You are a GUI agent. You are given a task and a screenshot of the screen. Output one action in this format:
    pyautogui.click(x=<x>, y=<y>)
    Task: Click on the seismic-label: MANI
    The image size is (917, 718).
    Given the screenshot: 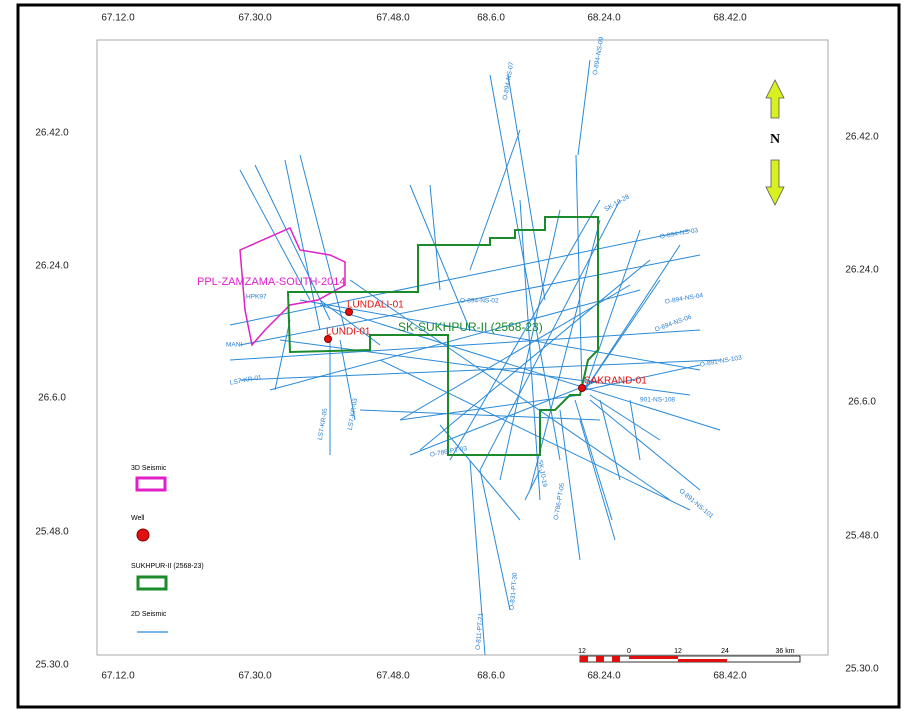 What is the action you would take?
    pyautogui.click(x=234, y=345)
    